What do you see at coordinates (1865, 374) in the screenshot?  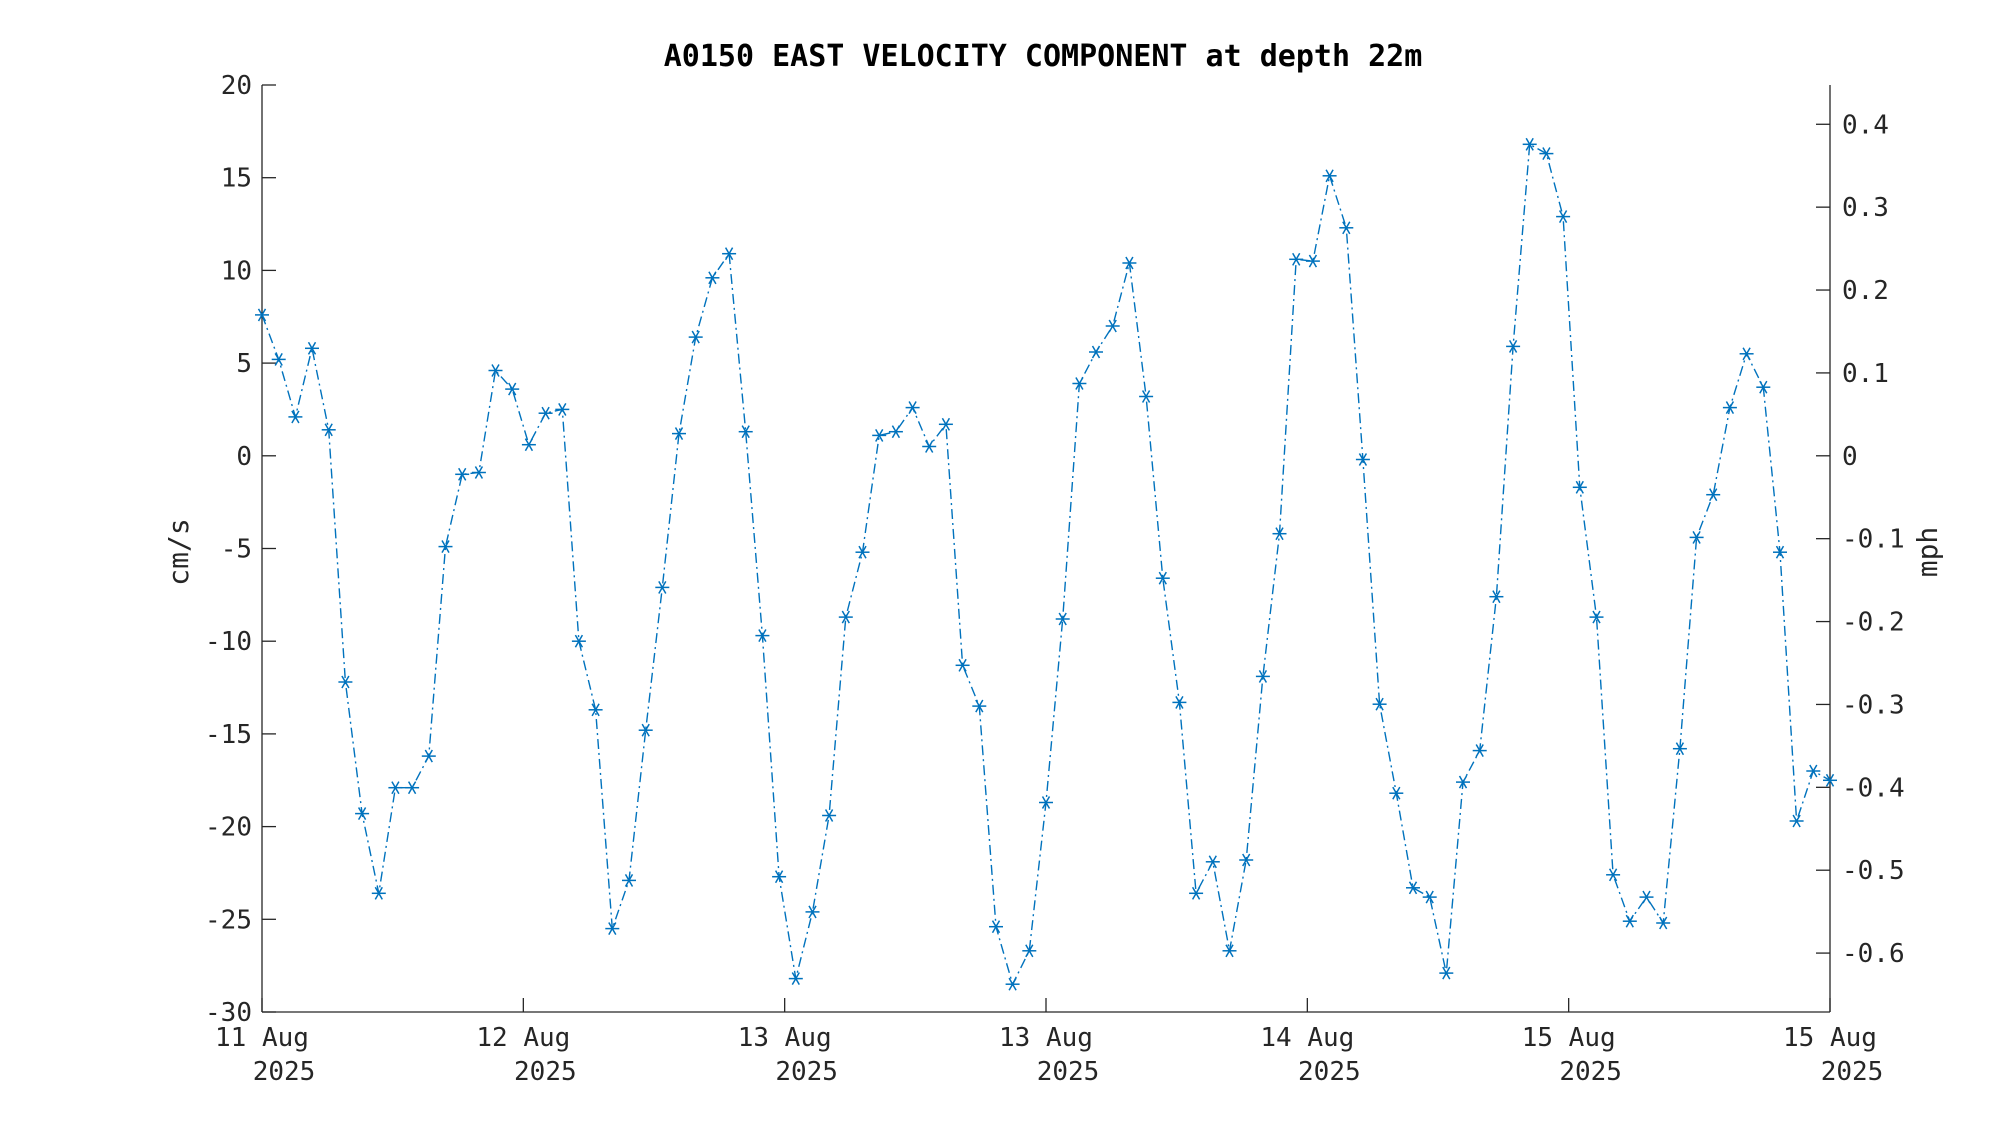 I see `y-tick-label-right: 0.1` at bounding box center [1865, 374].